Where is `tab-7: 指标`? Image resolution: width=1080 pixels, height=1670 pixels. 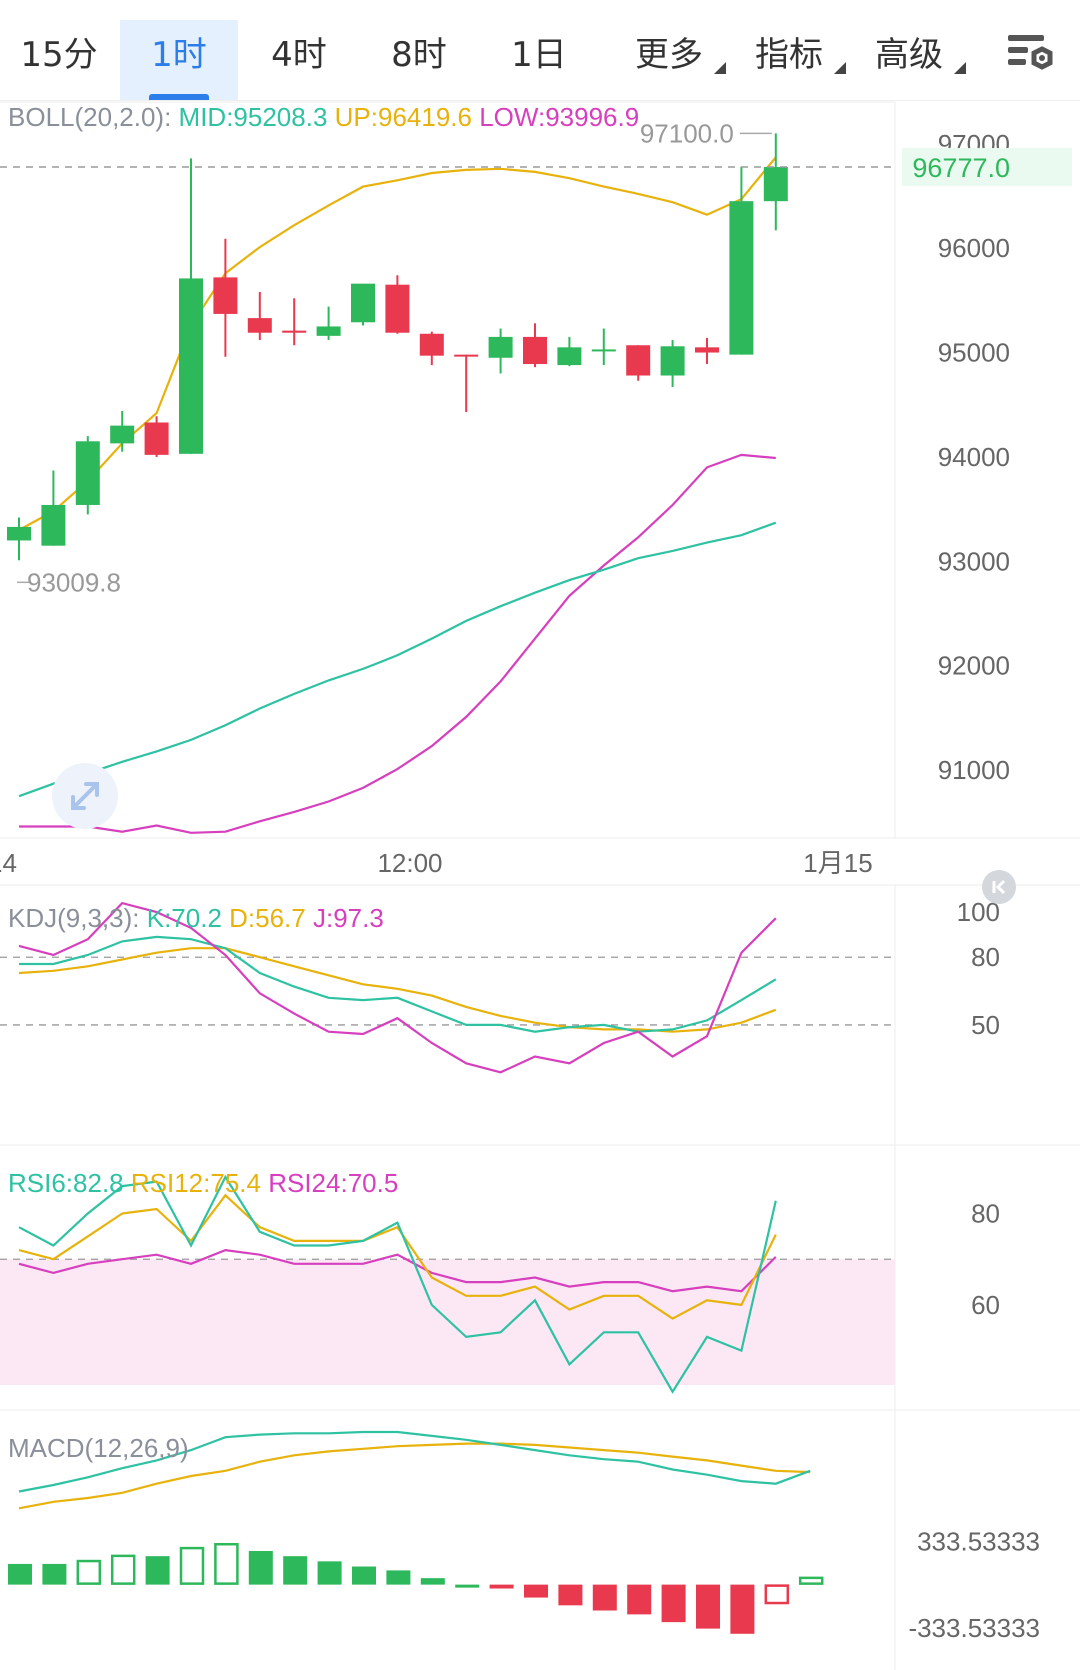
tab-7: 指标 is located at coordinates (789, 55).